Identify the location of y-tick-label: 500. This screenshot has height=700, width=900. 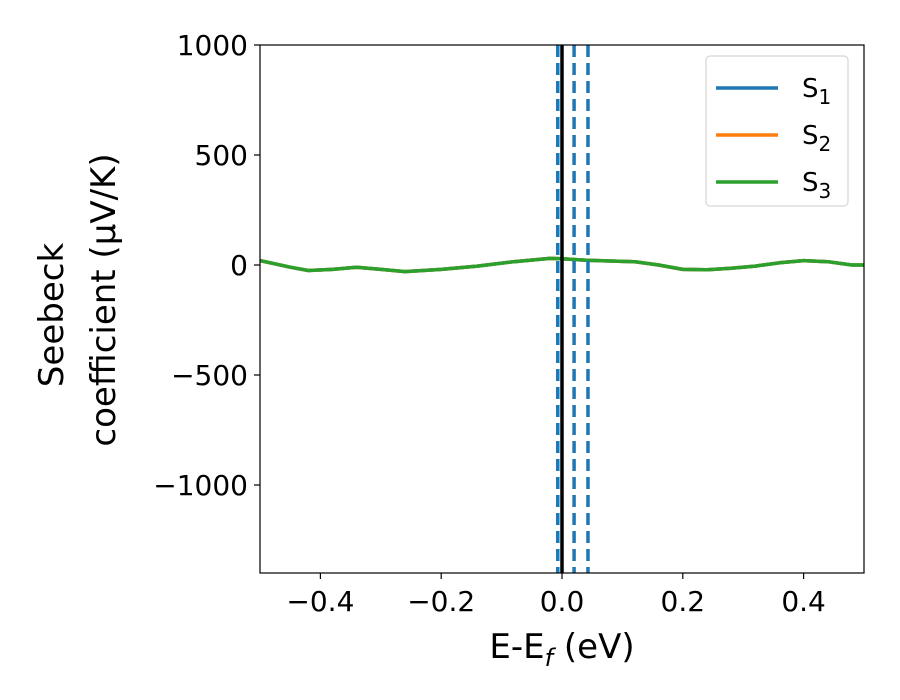
(221, 155).